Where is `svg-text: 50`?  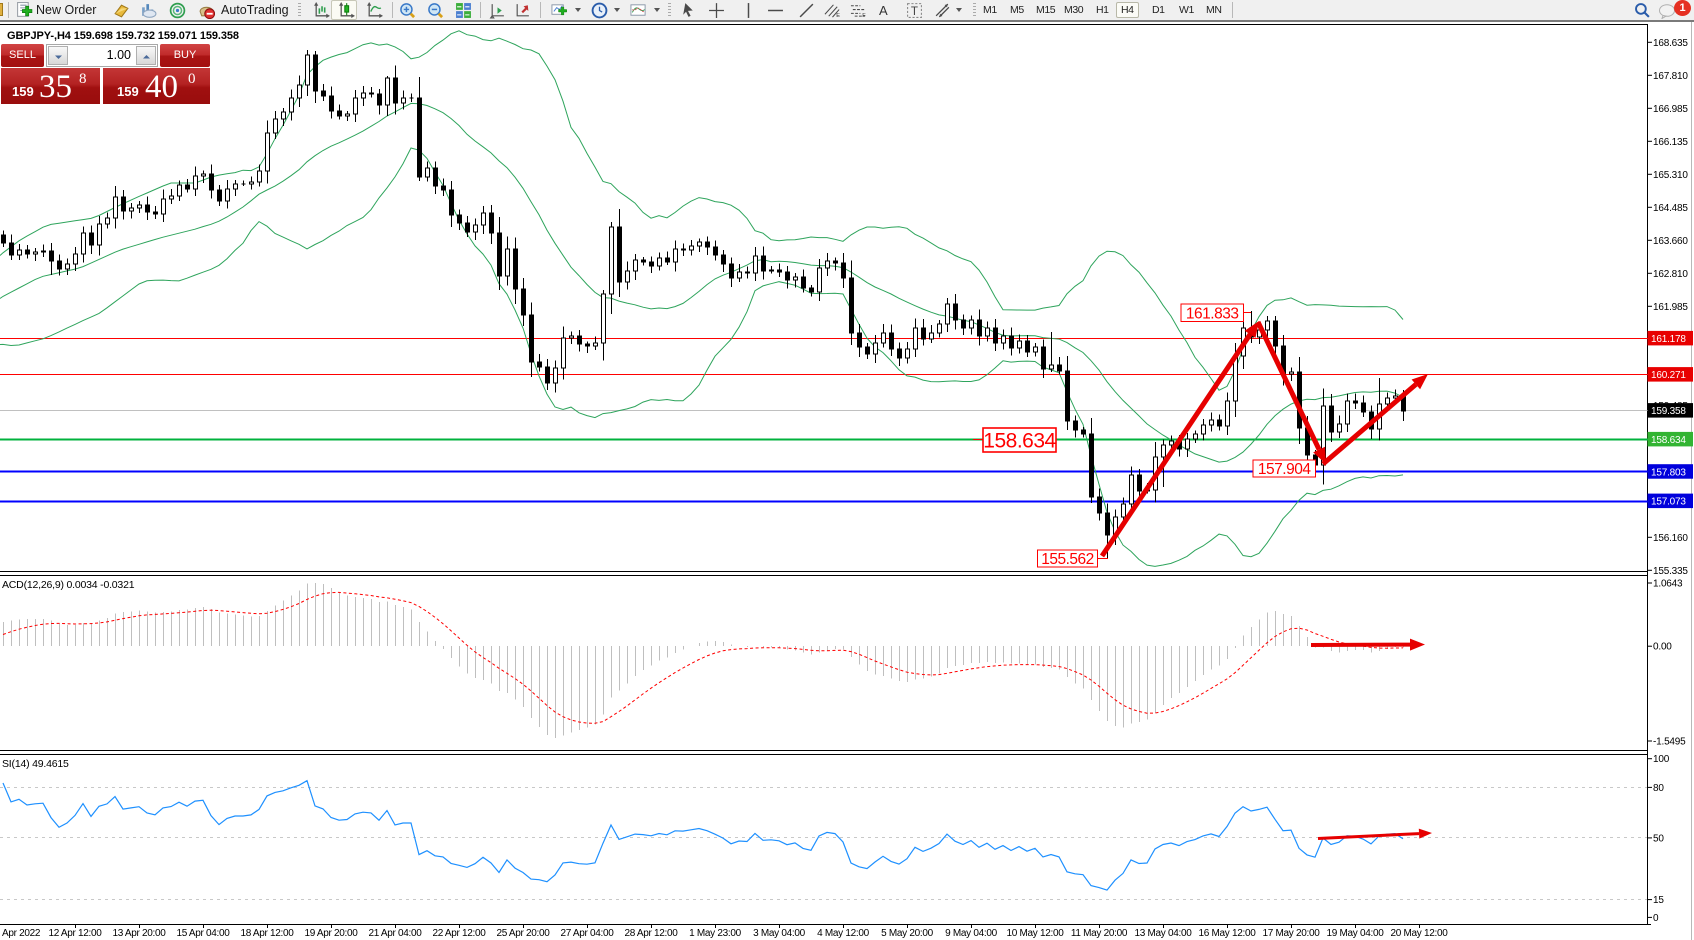
svg-text: 50 is located at coordinates (1658, 838).